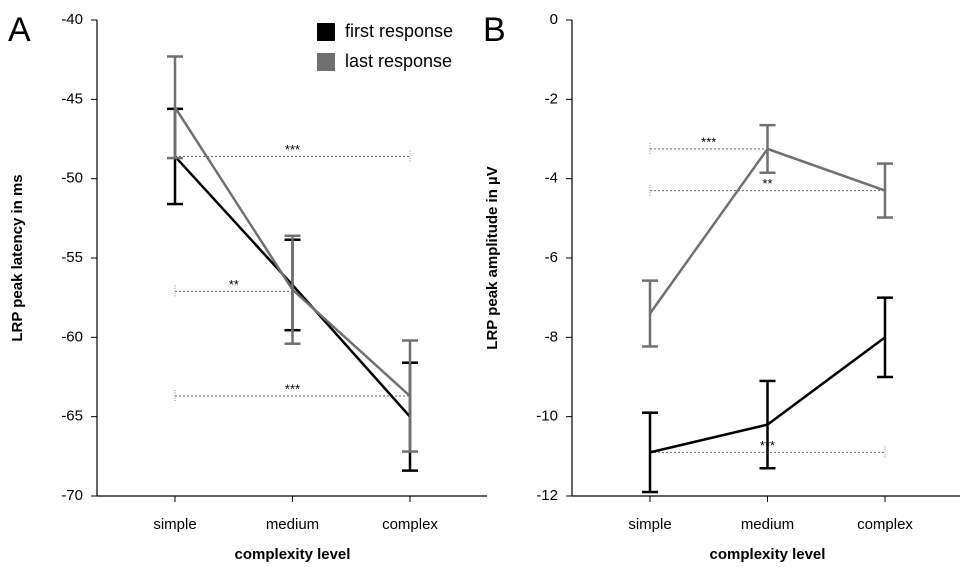  Describe the element at coordinates (72, 257) in the screenshot. I see `y-tick-label: -55` at that location.